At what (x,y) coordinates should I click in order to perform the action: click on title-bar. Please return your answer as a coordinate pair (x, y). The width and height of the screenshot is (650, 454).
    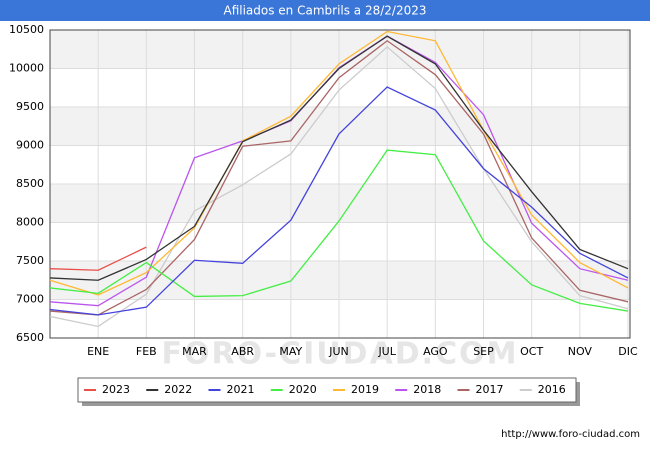
    Looking at the image, I should click on (325, 10).